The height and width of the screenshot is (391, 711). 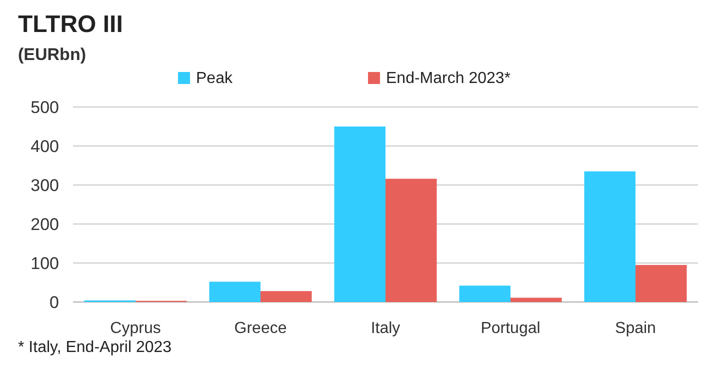 I want to click on chart-title: TLTRO III, so click(x=70, y=24).